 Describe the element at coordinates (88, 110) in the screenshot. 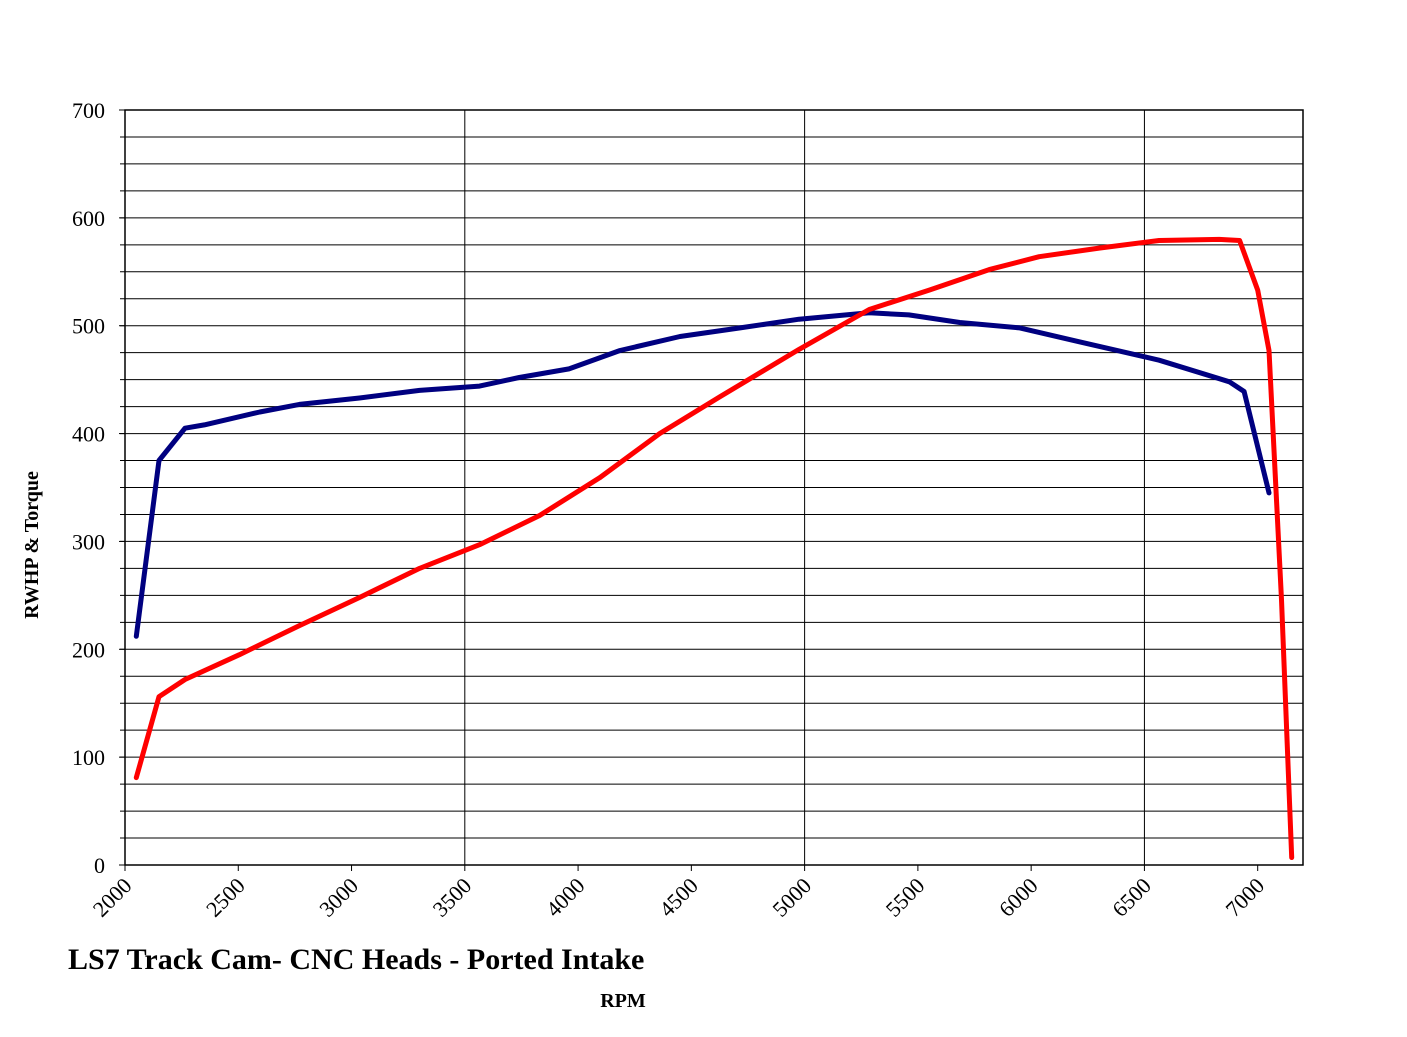

I see `y-tick-label: 700` at that location.